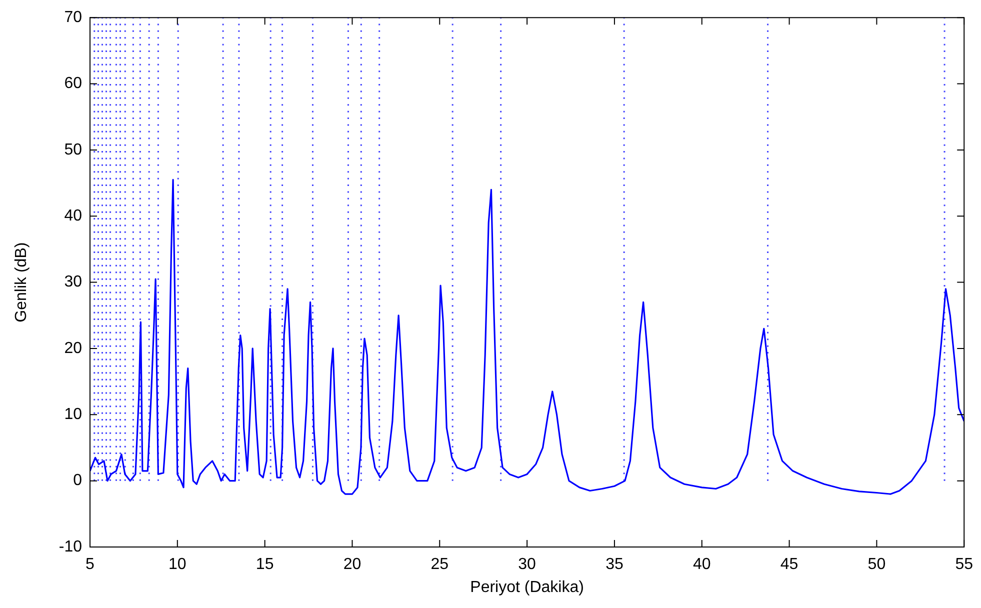  What do you see at coordinates (73, 17) in the screenshot?
I see `y-tick-label: 70` at bounding box center [73, 17].